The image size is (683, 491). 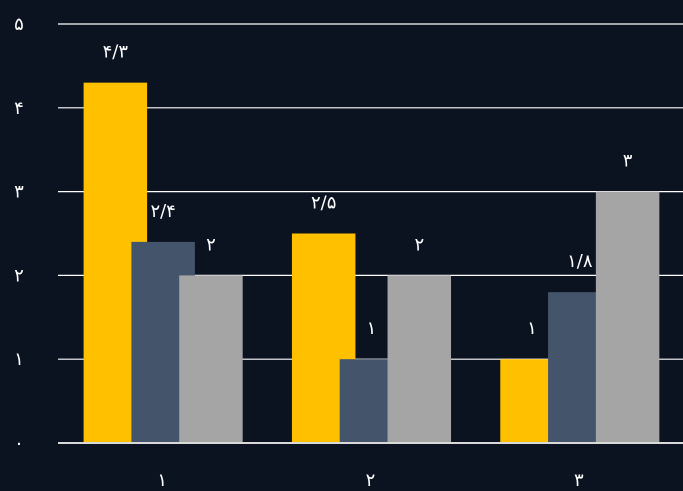 I want to click on x-tick-labels: ۱ ۲ ۳, so click(x=370, y=480).